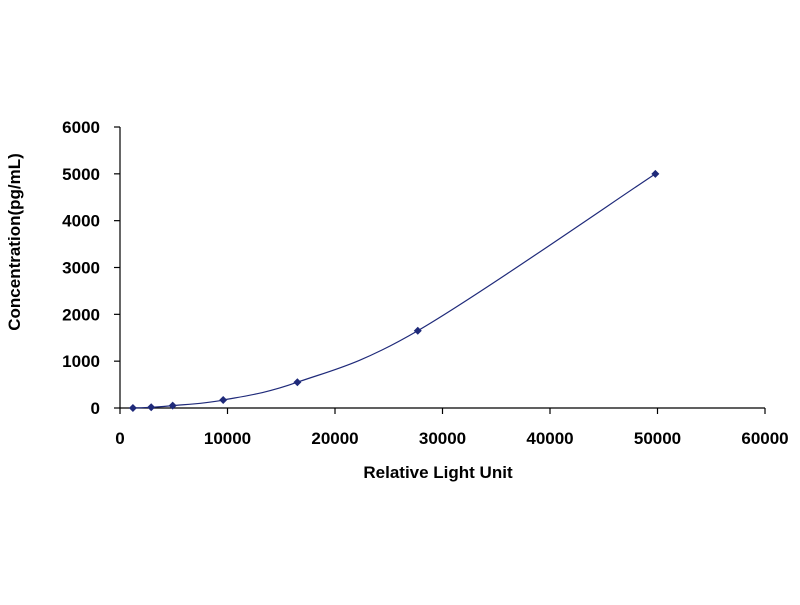  What do you see at coordinates (764, 438) in the screenshot?
I see `x-tick-label: 60000` at bounding box center [764, 438].